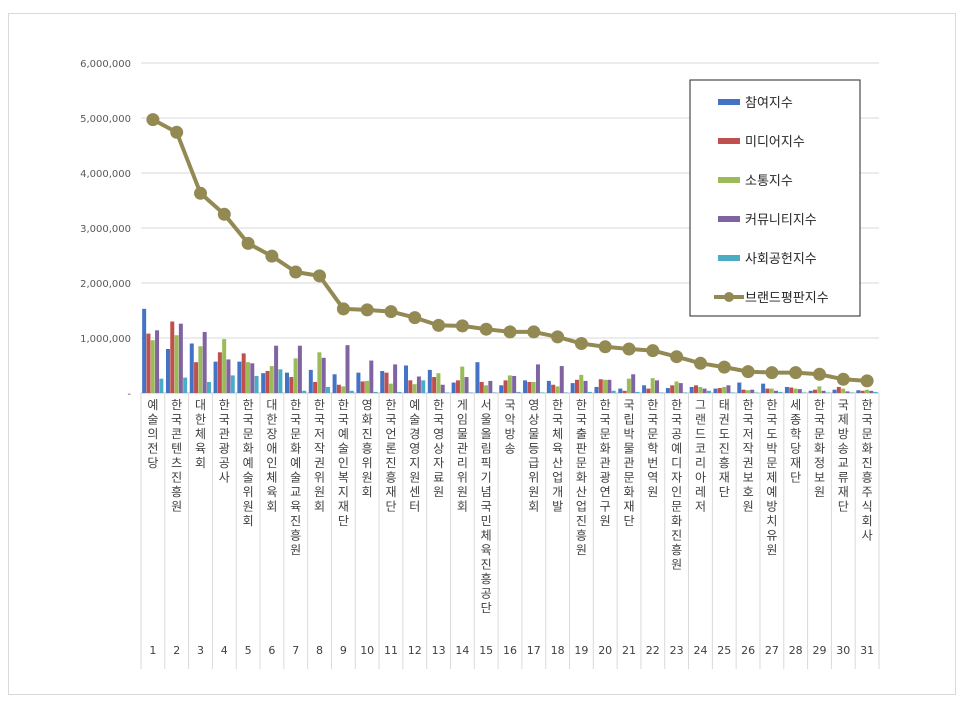 This screenshot has height=703, width=966. Describe the element at coordinates (462, 650) in the screenshot. I see `category-number: 14` at that location.